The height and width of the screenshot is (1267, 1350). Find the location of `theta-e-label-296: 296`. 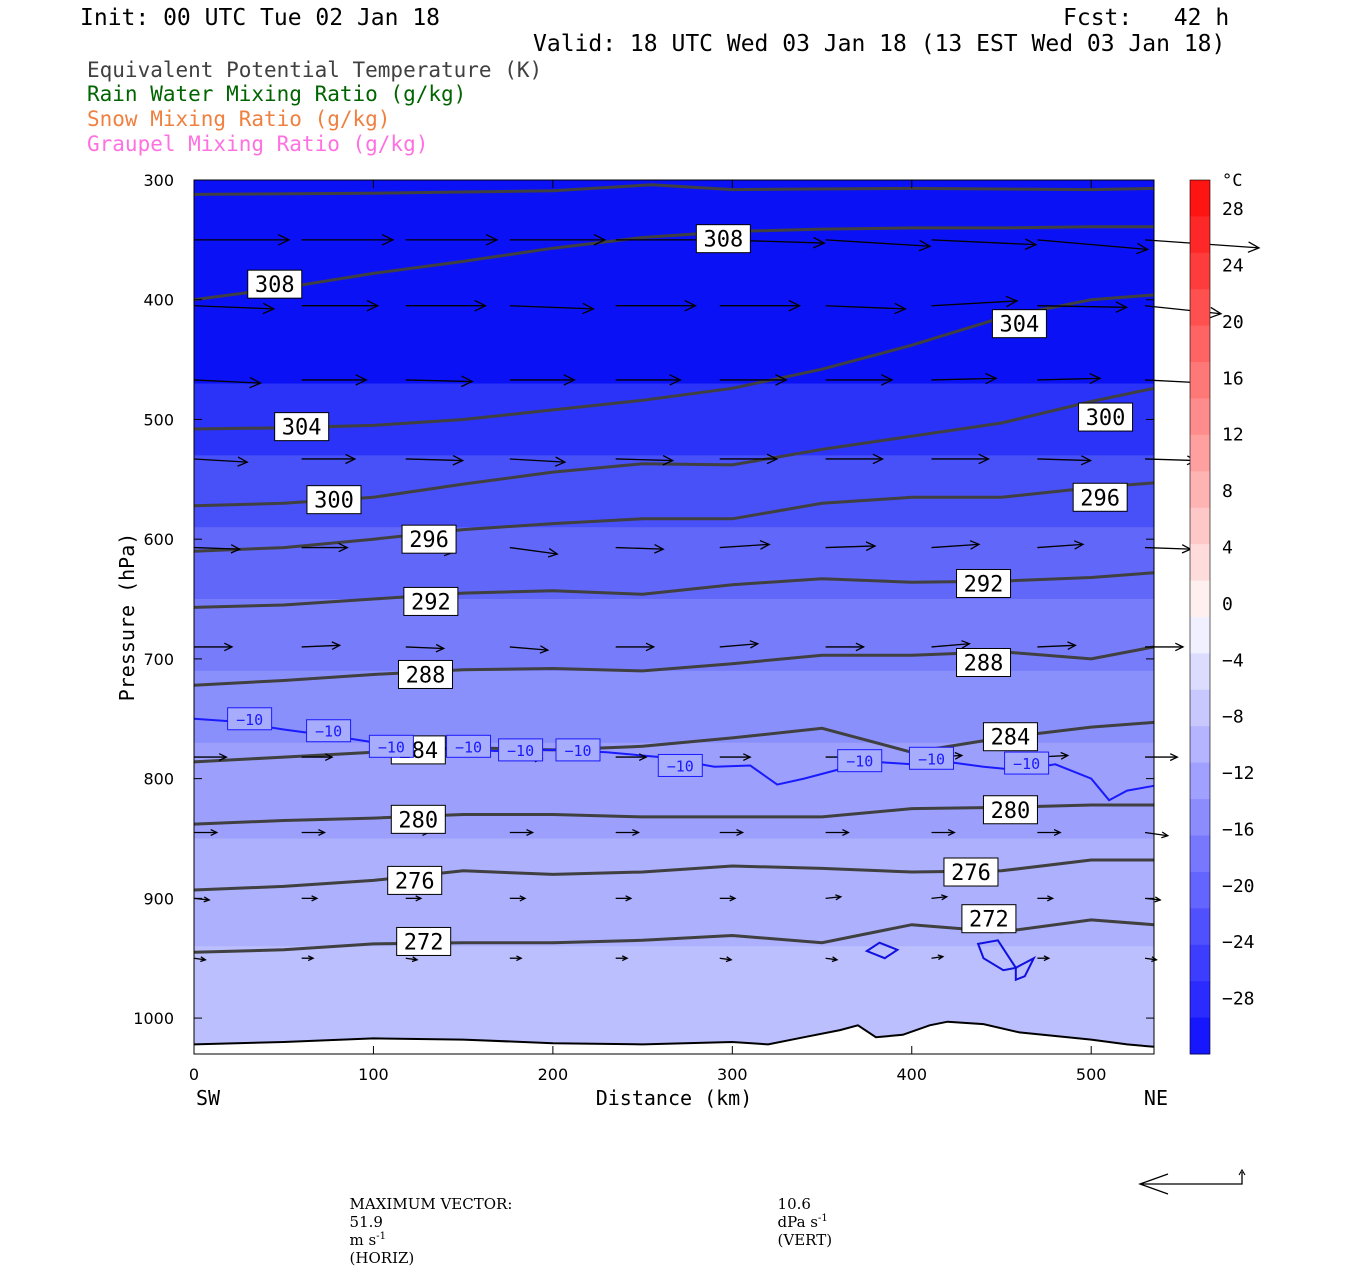

theta-e-label-296: 296 is located at coordinates (429, 540).